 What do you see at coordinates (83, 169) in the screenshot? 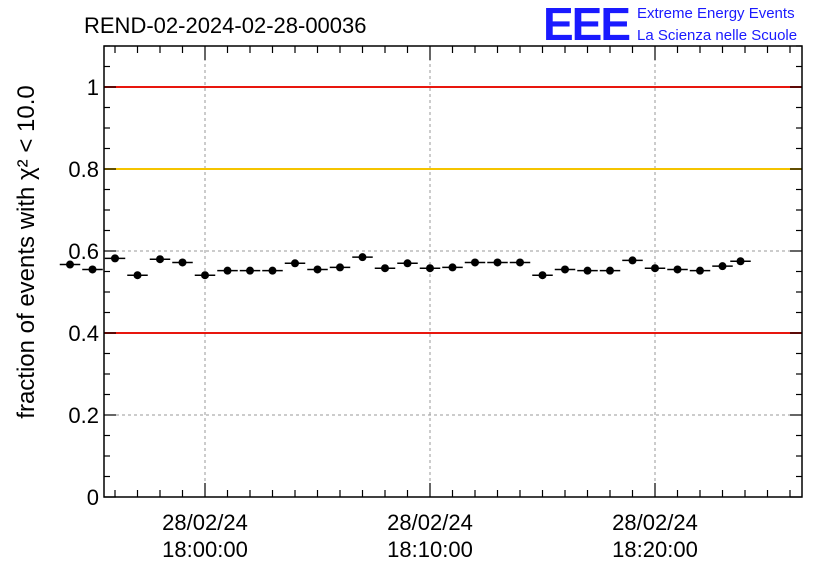
I see `y-tick-label: 0.8` at bounding box center [83, 169].